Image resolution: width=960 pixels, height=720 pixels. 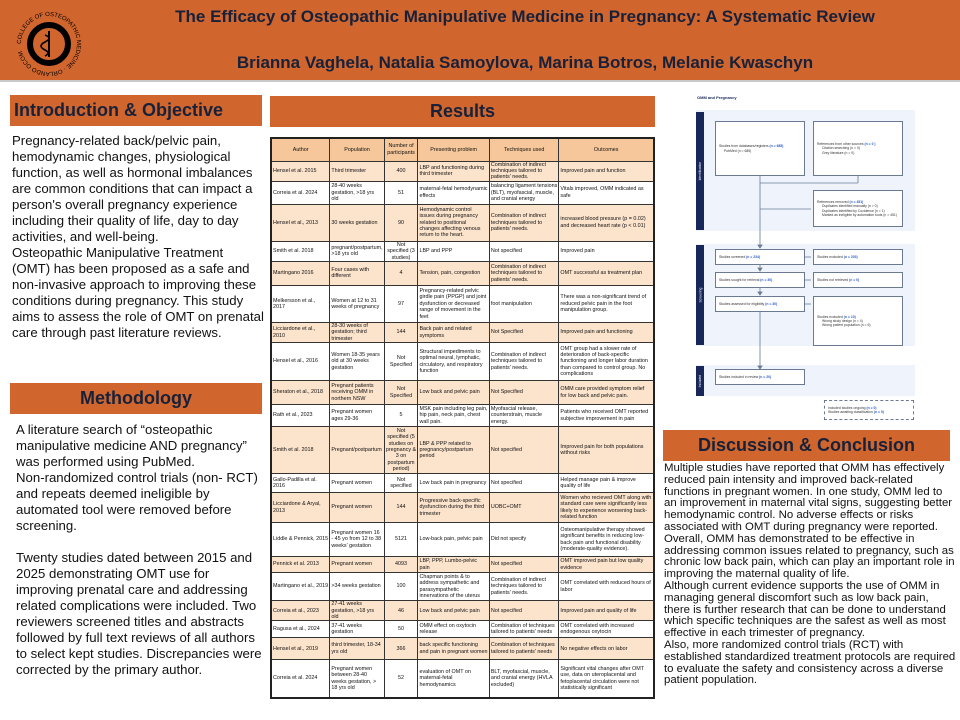 What do you see at coordinates (401, 251) in the screenshot?
I see `table-cell: Not specified (3 studies)` at bounding box center [401, 251].